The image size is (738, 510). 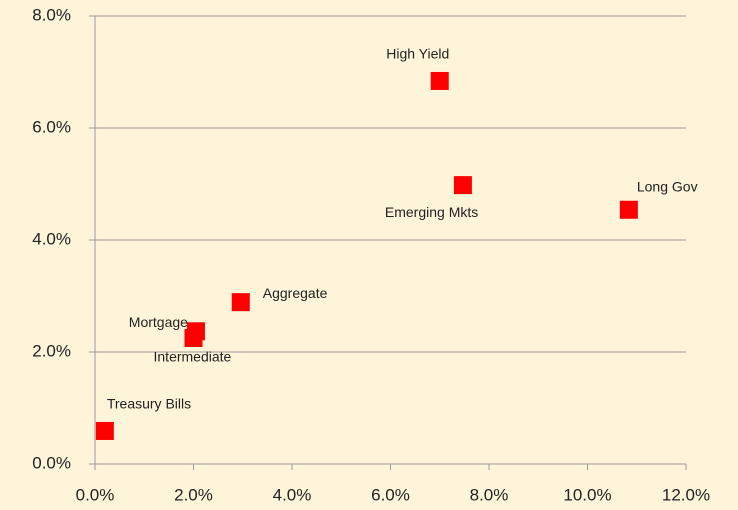 I want to click on x-tick-label: 2.0%, so click(x=193, y=494).